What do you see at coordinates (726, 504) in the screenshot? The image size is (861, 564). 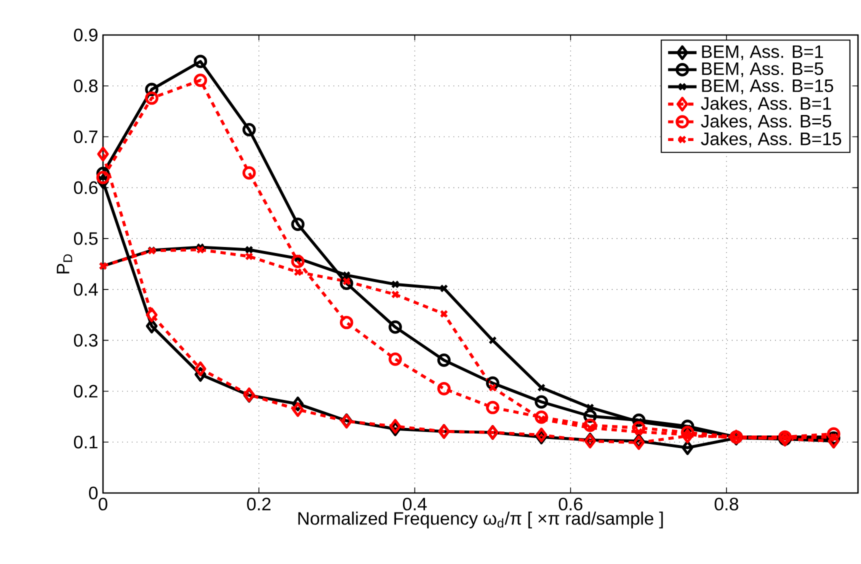 I see `x-tick-label: 0.8` at bounding box center [726, 504].